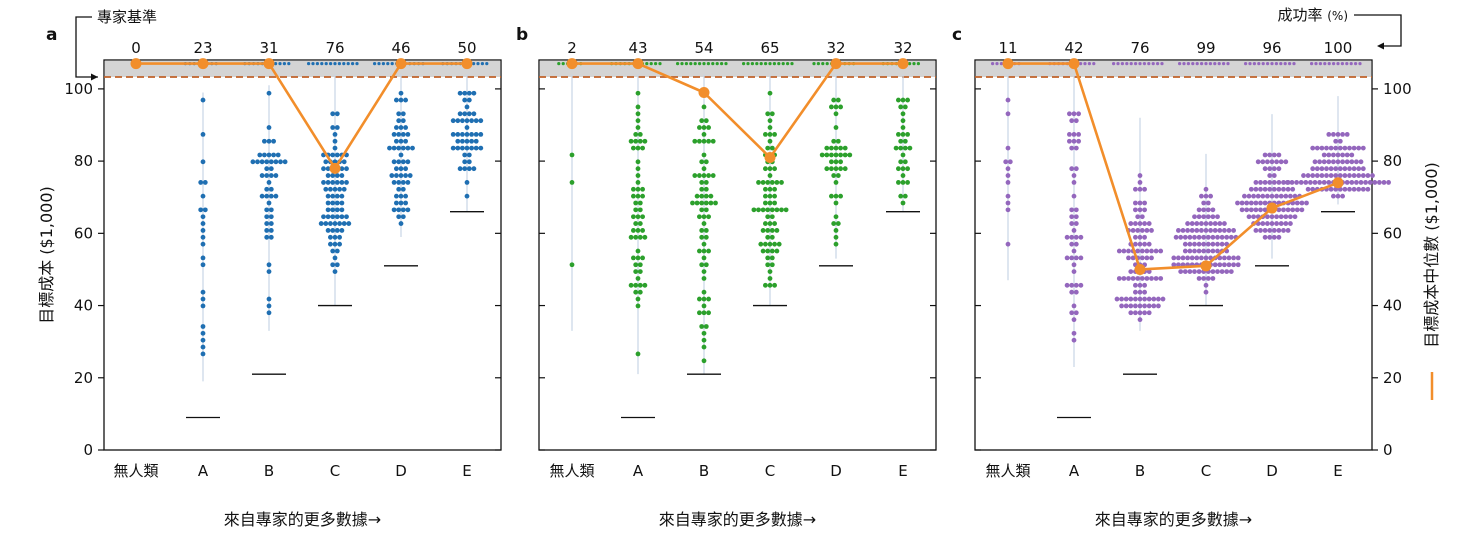 This screenshot has height=538, width=1465. Describe the element at coordinates (703, 48) in the screenshot. I see `success-rate-value: 54` at that location.